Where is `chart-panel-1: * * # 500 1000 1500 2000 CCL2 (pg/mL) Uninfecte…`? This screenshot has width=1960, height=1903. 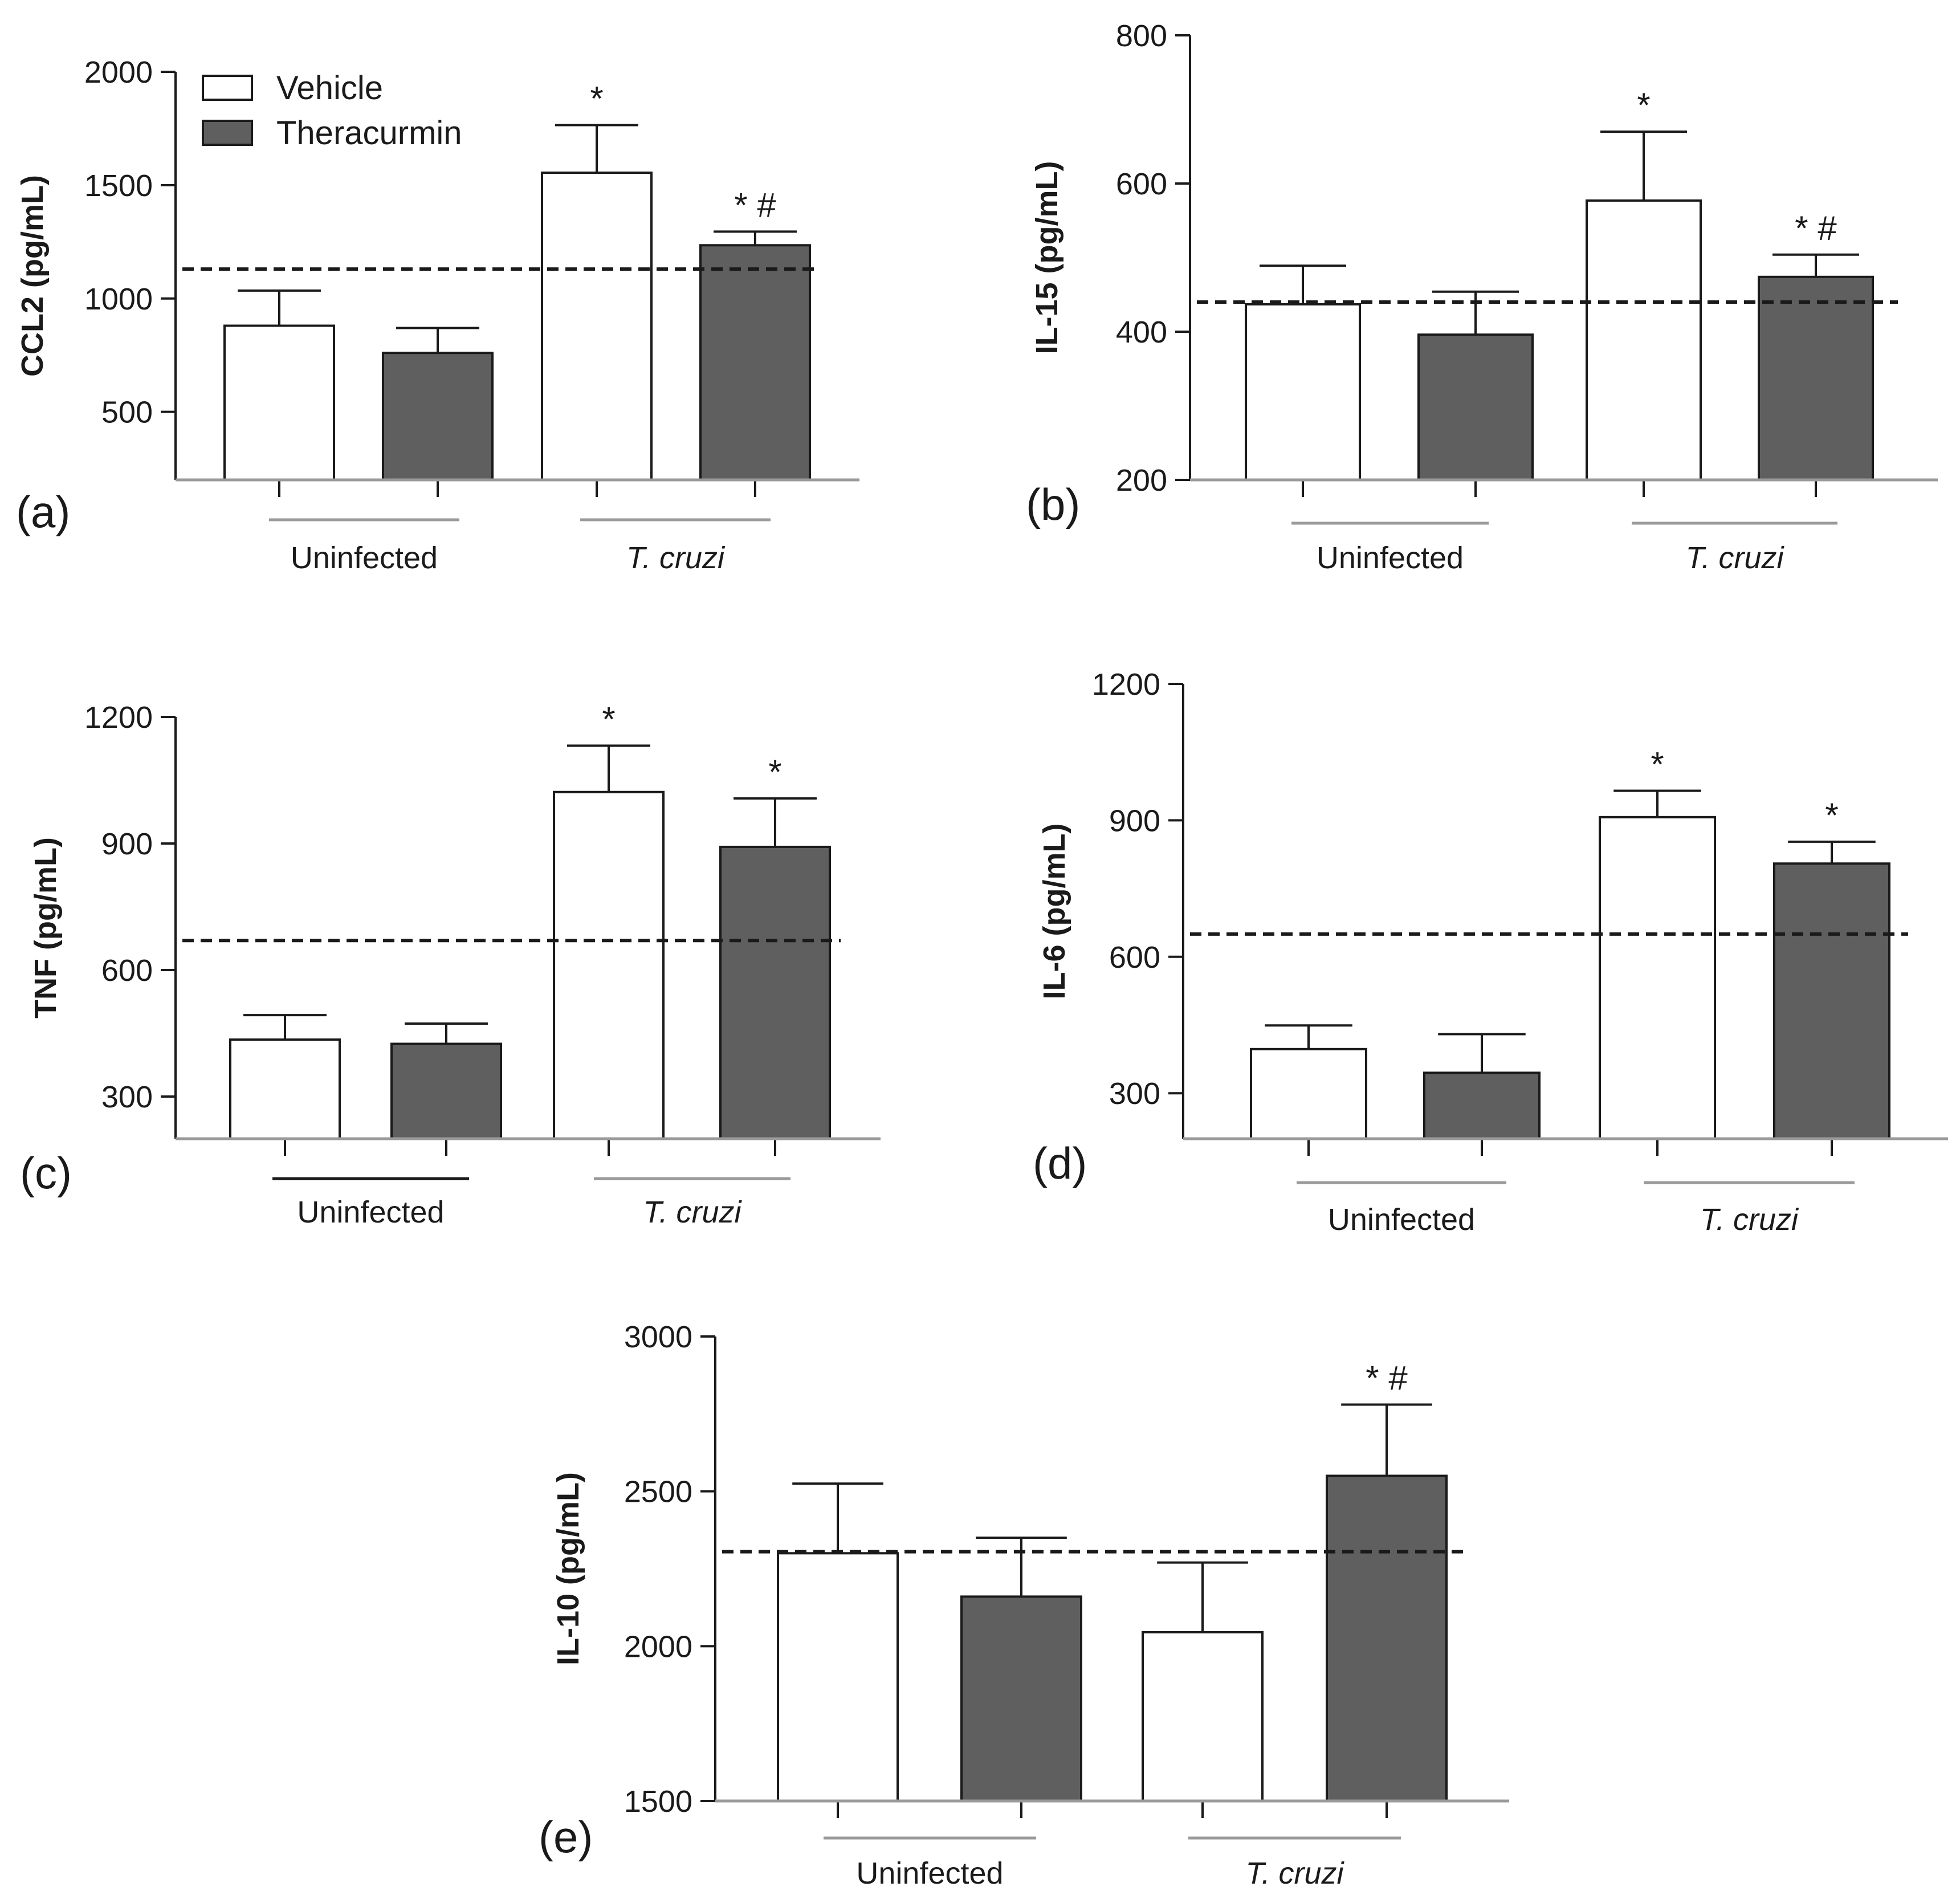
chart-panel-1: * * # 500 1000 1500 2000 CCL2 (pg/mL) Uninfecte… is located at coordinates (437, 315).